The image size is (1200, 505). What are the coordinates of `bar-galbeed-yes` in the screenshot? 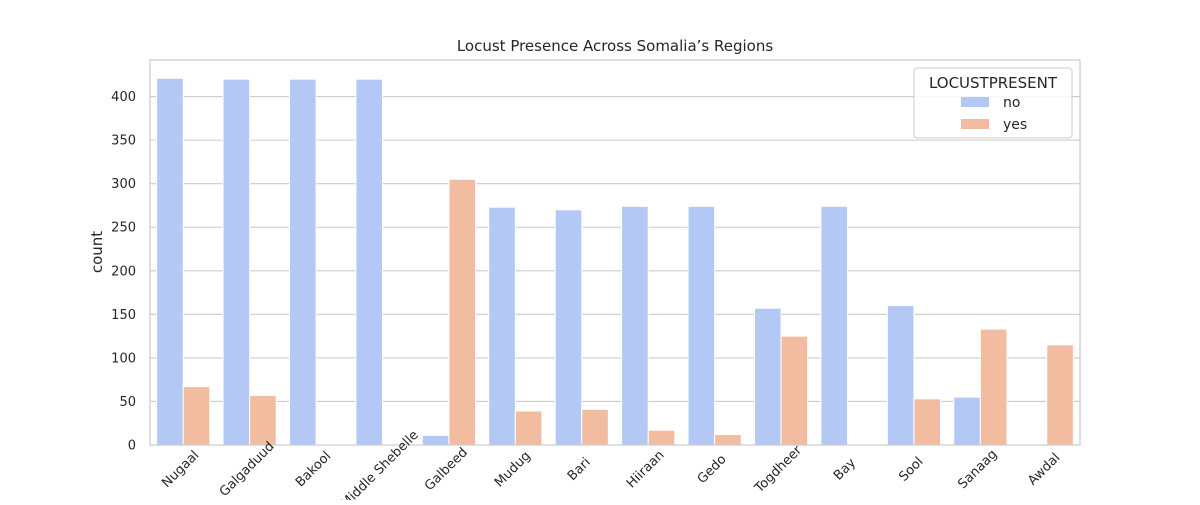 It's located at (462, 312).